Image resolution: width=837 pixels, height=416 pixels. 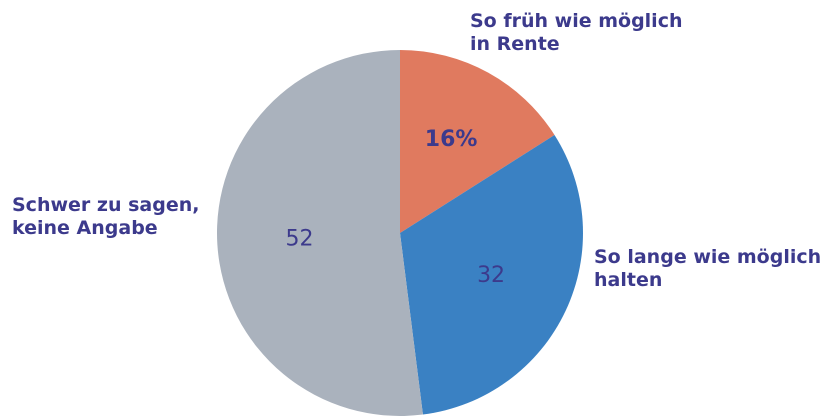 I want to click on data-label: 32, so click(x=491, y=275).